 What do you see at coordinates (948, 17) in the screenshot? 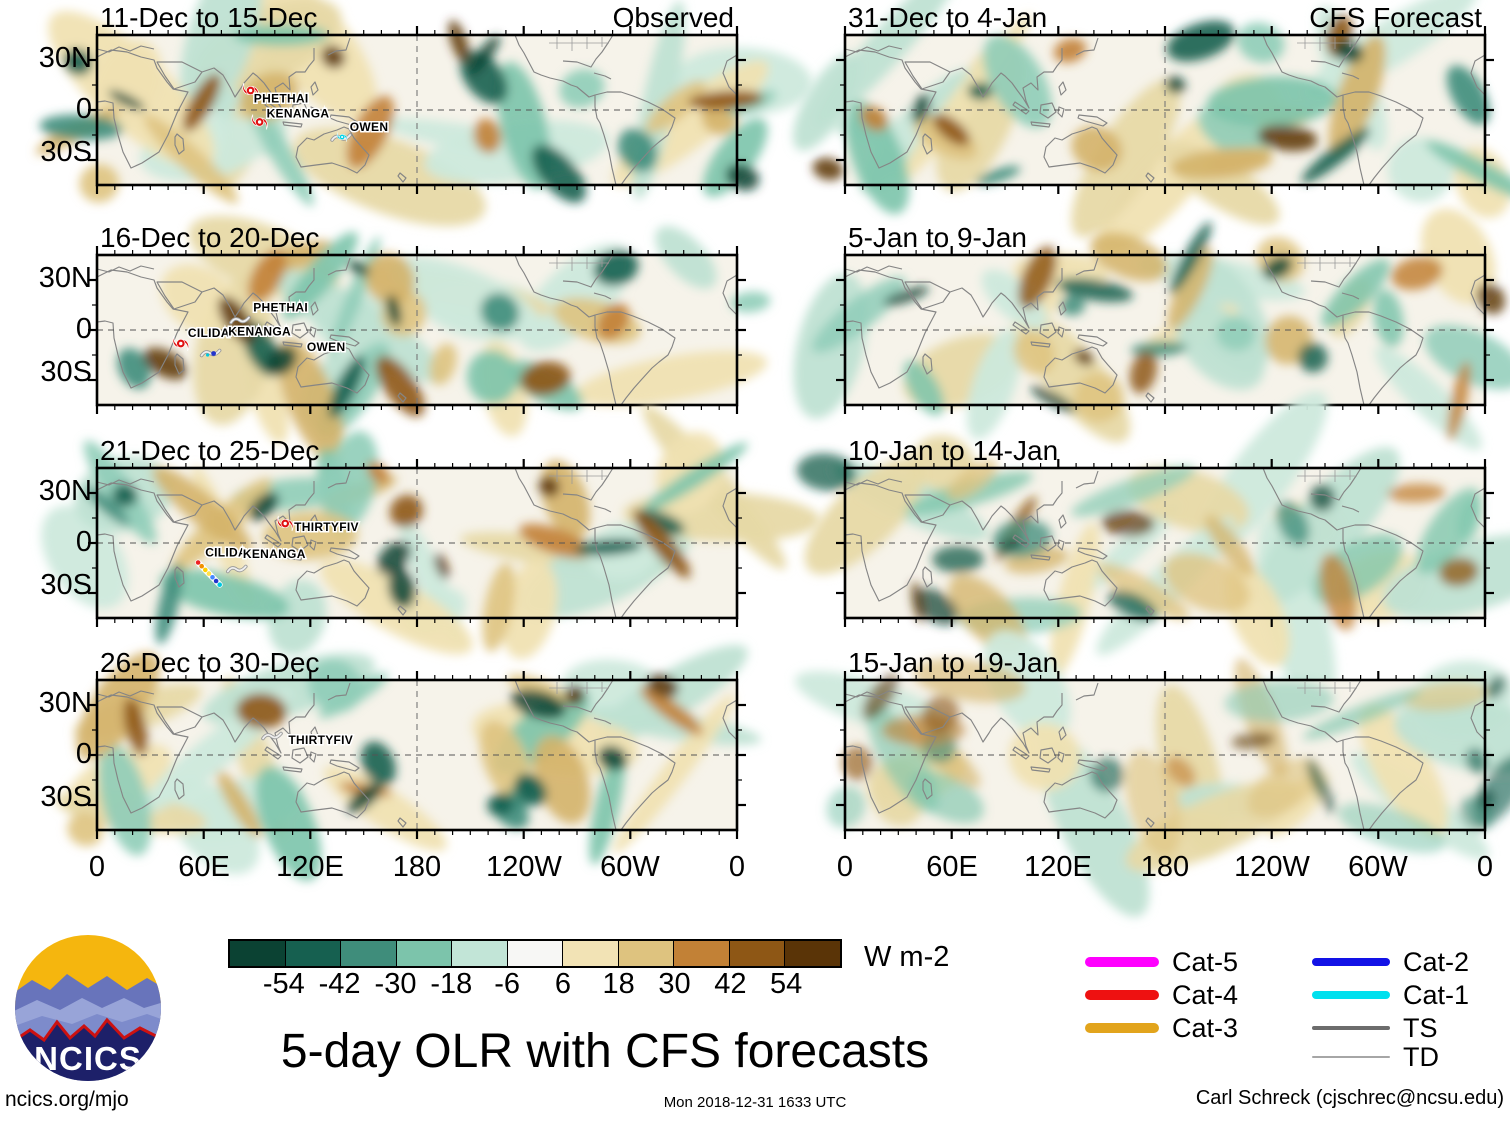
I see `panel-title: 31-Dec to 4-Jan` at bounding box center [948, 17].